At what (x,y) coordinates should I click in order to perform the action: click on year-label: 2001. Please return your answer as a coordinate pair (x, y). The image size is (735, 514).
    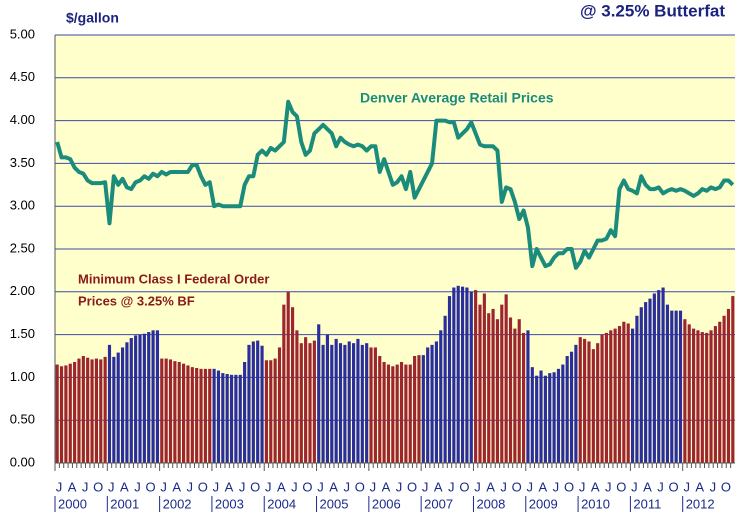
    Looking at the image, I should click on (124, 503).